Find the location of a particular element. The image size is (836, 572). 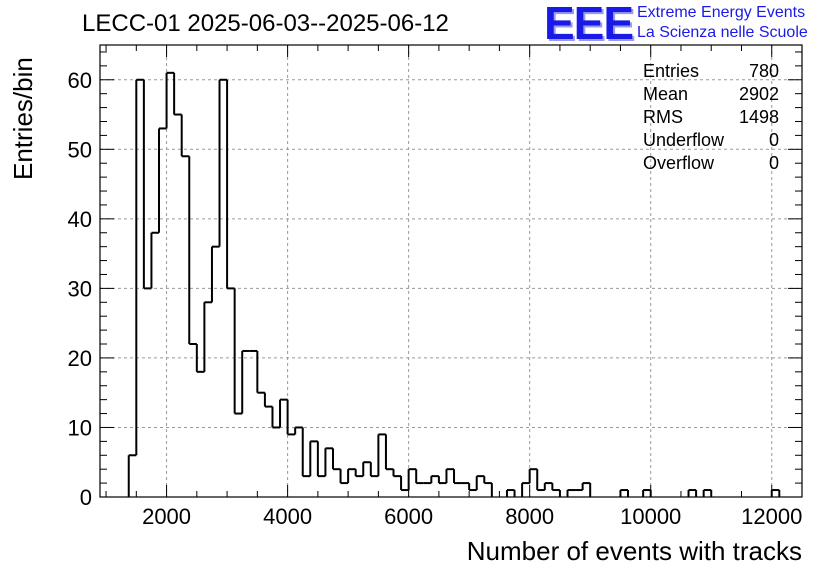

y-tick-label: 10 is located at coordinates (80, 427).